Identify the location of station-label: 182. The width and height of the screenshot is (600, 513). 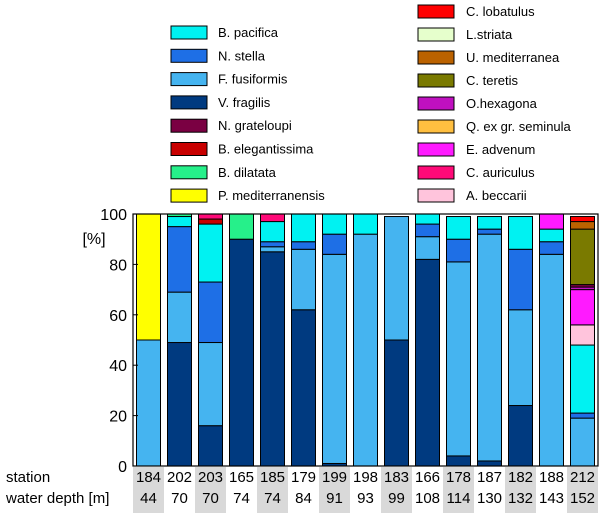
(520, 477).